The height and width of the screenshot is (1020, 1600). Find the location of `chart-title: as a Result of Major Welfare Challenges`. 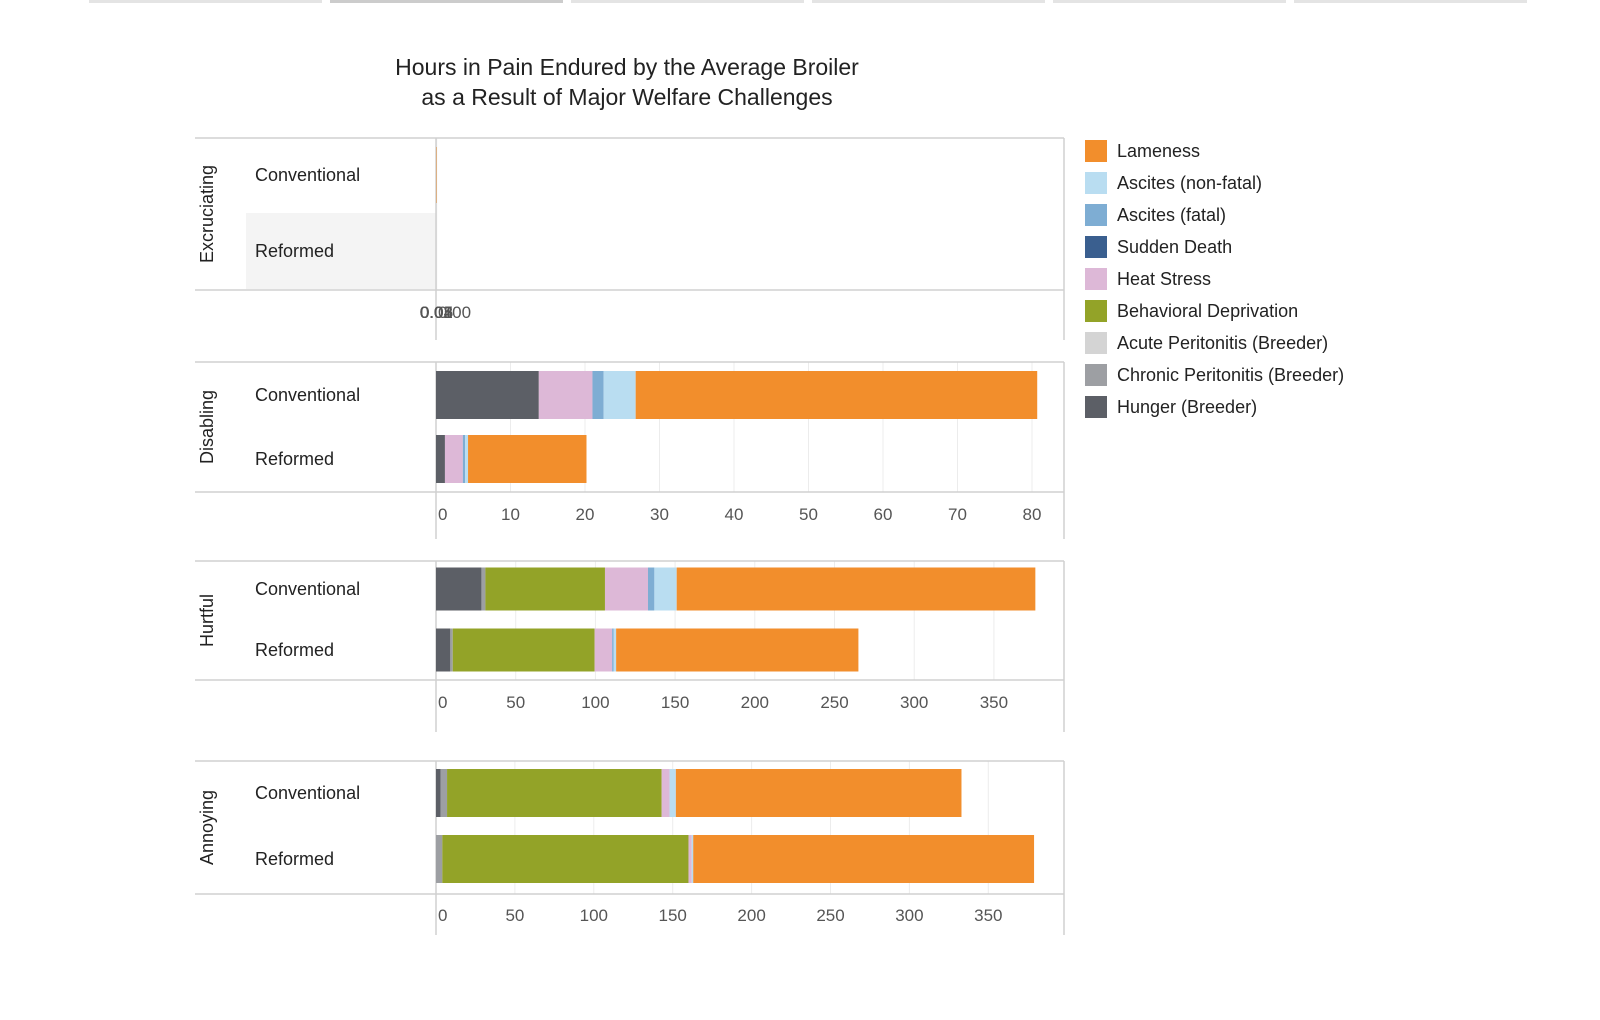

chart-title: as a Result of Major Welfare Challenges is located at coordinates (626, 97).